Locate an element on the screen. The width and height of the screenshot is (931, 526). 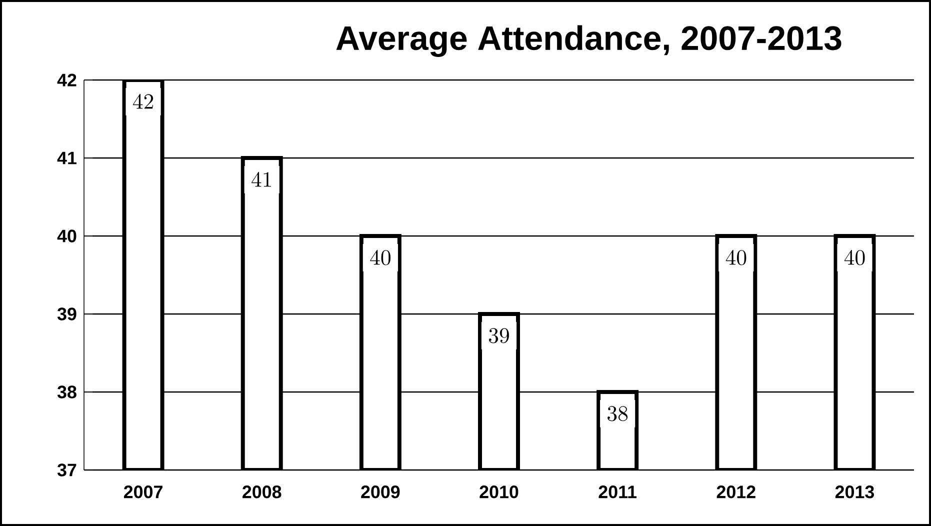
x-tick-label: 2007 is located at coordinates (143, 492).